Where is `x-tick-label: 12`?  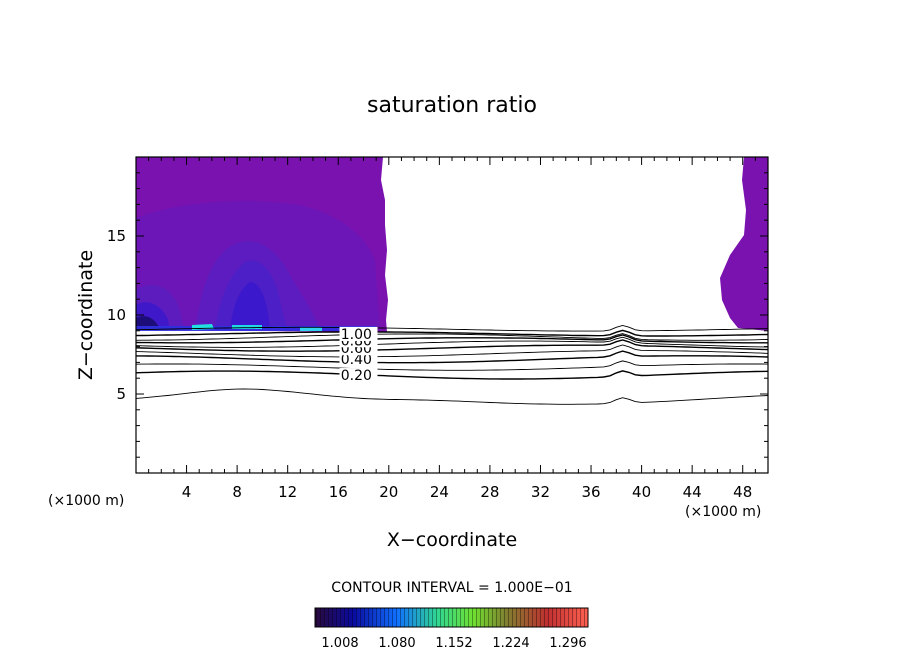 x-tick-label: 12 is located at coordinates (287, 492).